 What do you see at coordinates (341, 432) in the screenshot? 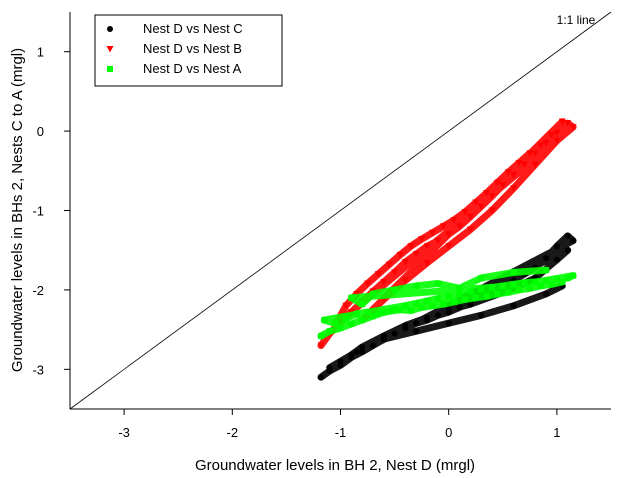
I see `x-tick-label: -1` at bounding box center [341, 432].